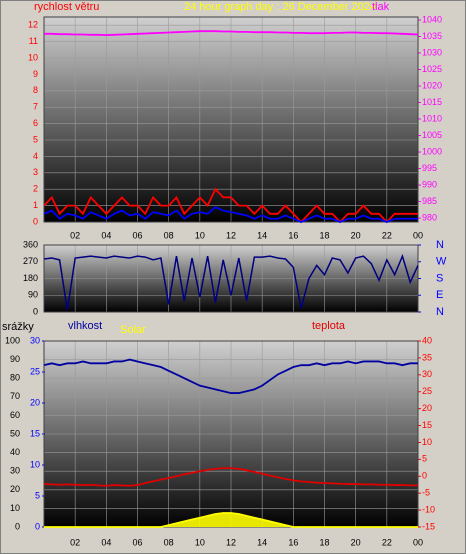 This screenshot has height=554, width=466. I want to click on y-tick-label: 180, so click(30, 278).